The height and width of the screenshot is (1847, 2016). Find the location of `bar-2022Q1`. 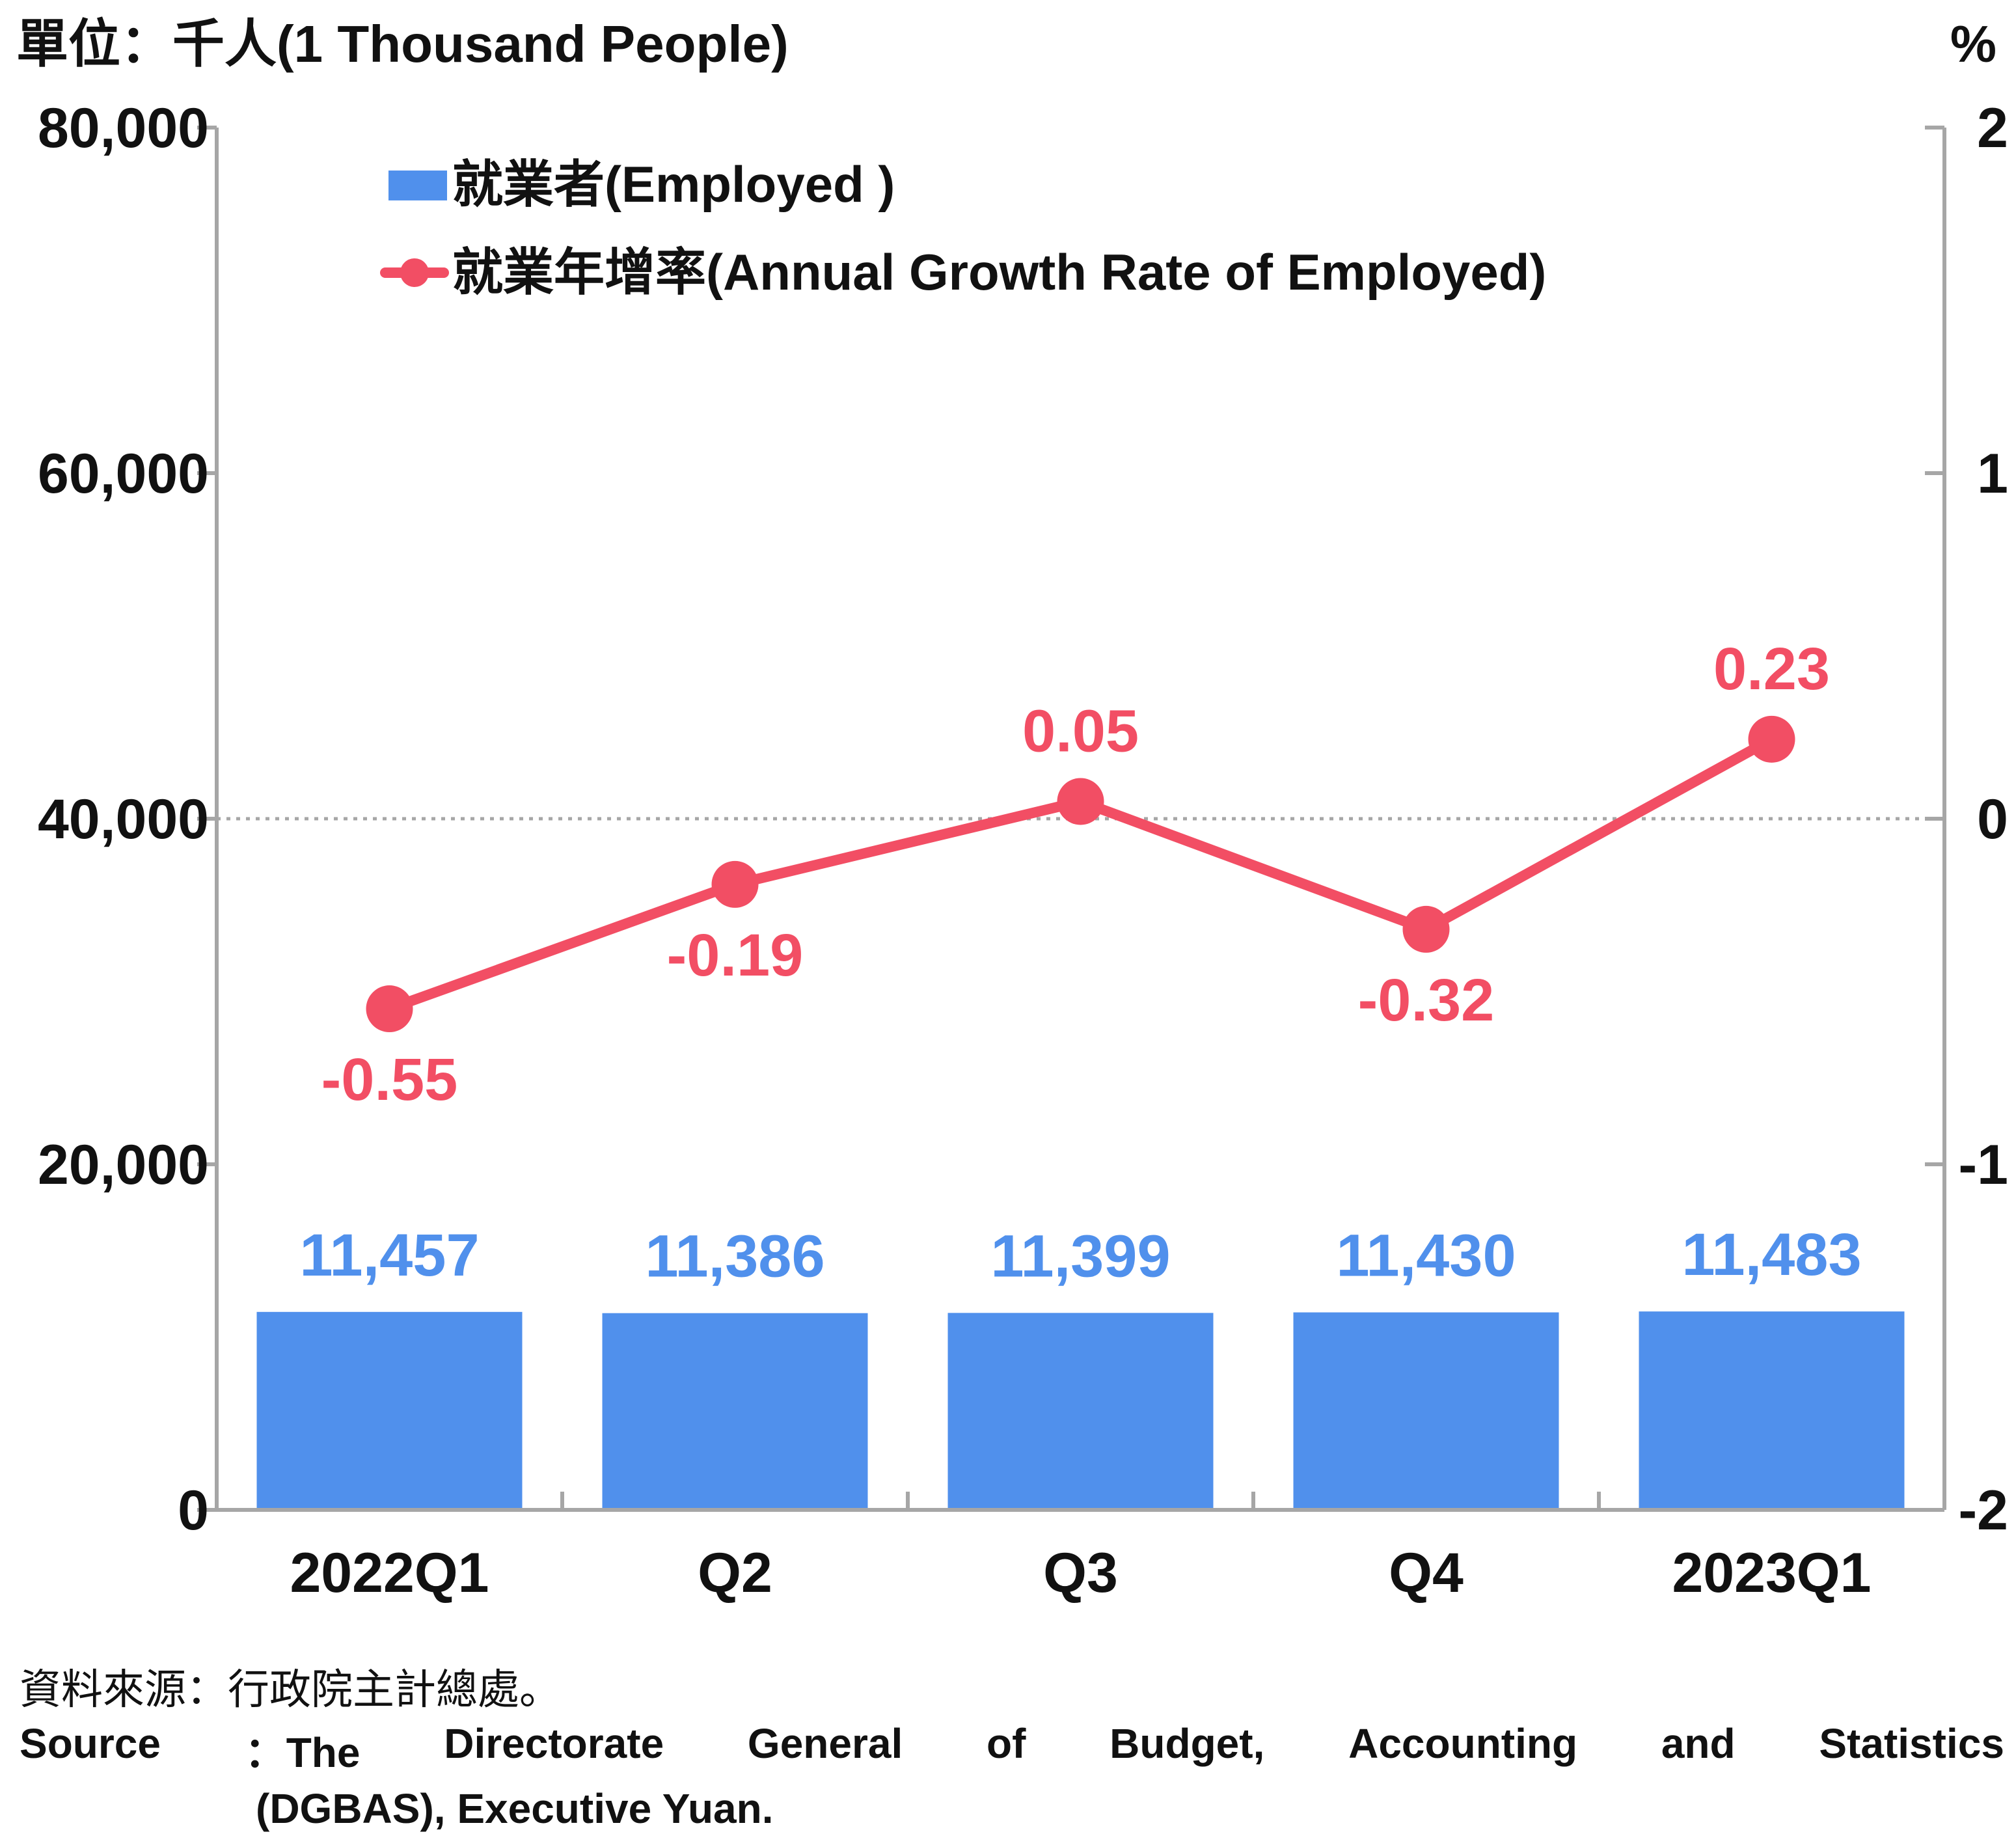

bar-2022Q1 is located at coordinates (389, 1410).